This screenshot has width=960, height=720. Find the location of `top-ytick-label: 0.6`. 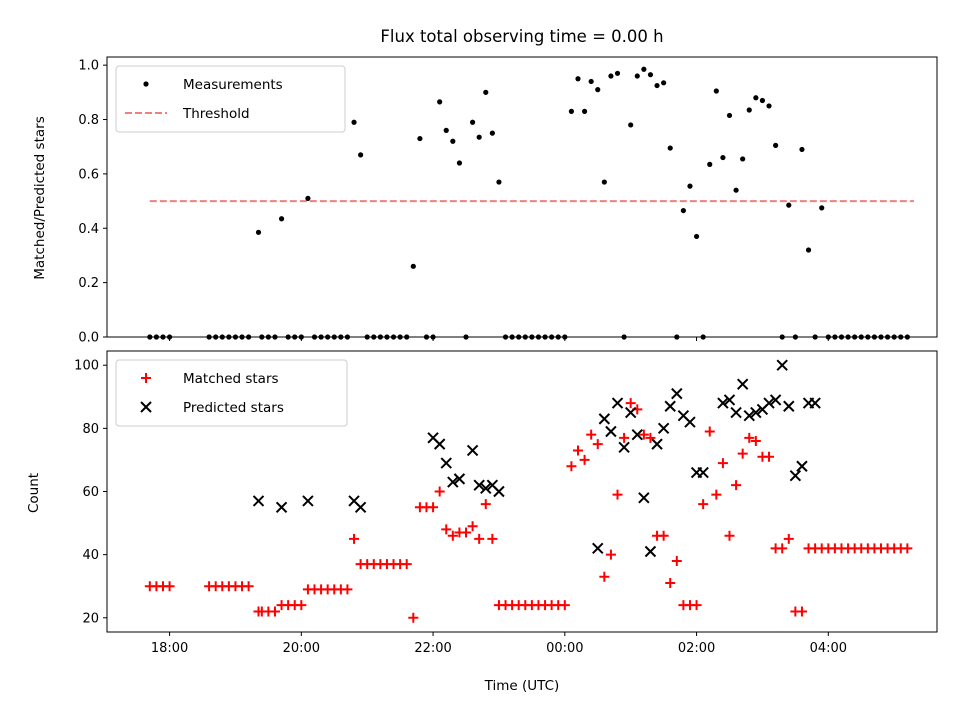

top-ytick-label: 0.6 is located at coordinates (88, 174).